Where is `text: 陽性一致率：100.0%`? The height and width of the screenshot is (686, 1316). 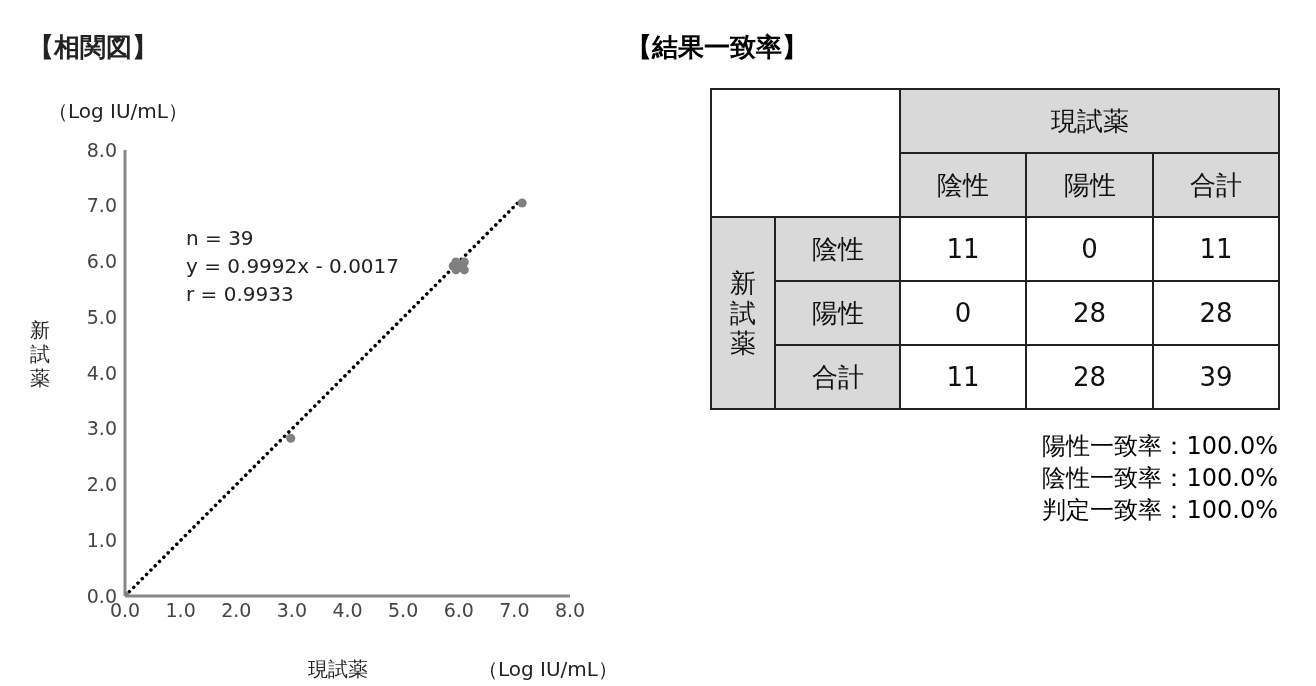
text: 陽性一致率：100.0% is located at coordinates (1160, 446).